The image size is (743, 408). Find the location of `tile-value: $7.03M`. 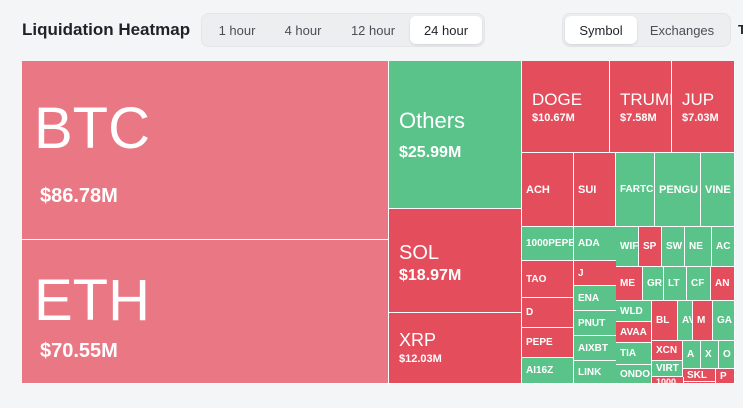

tile-value: $7.03M is located at coordinates (700, 118).